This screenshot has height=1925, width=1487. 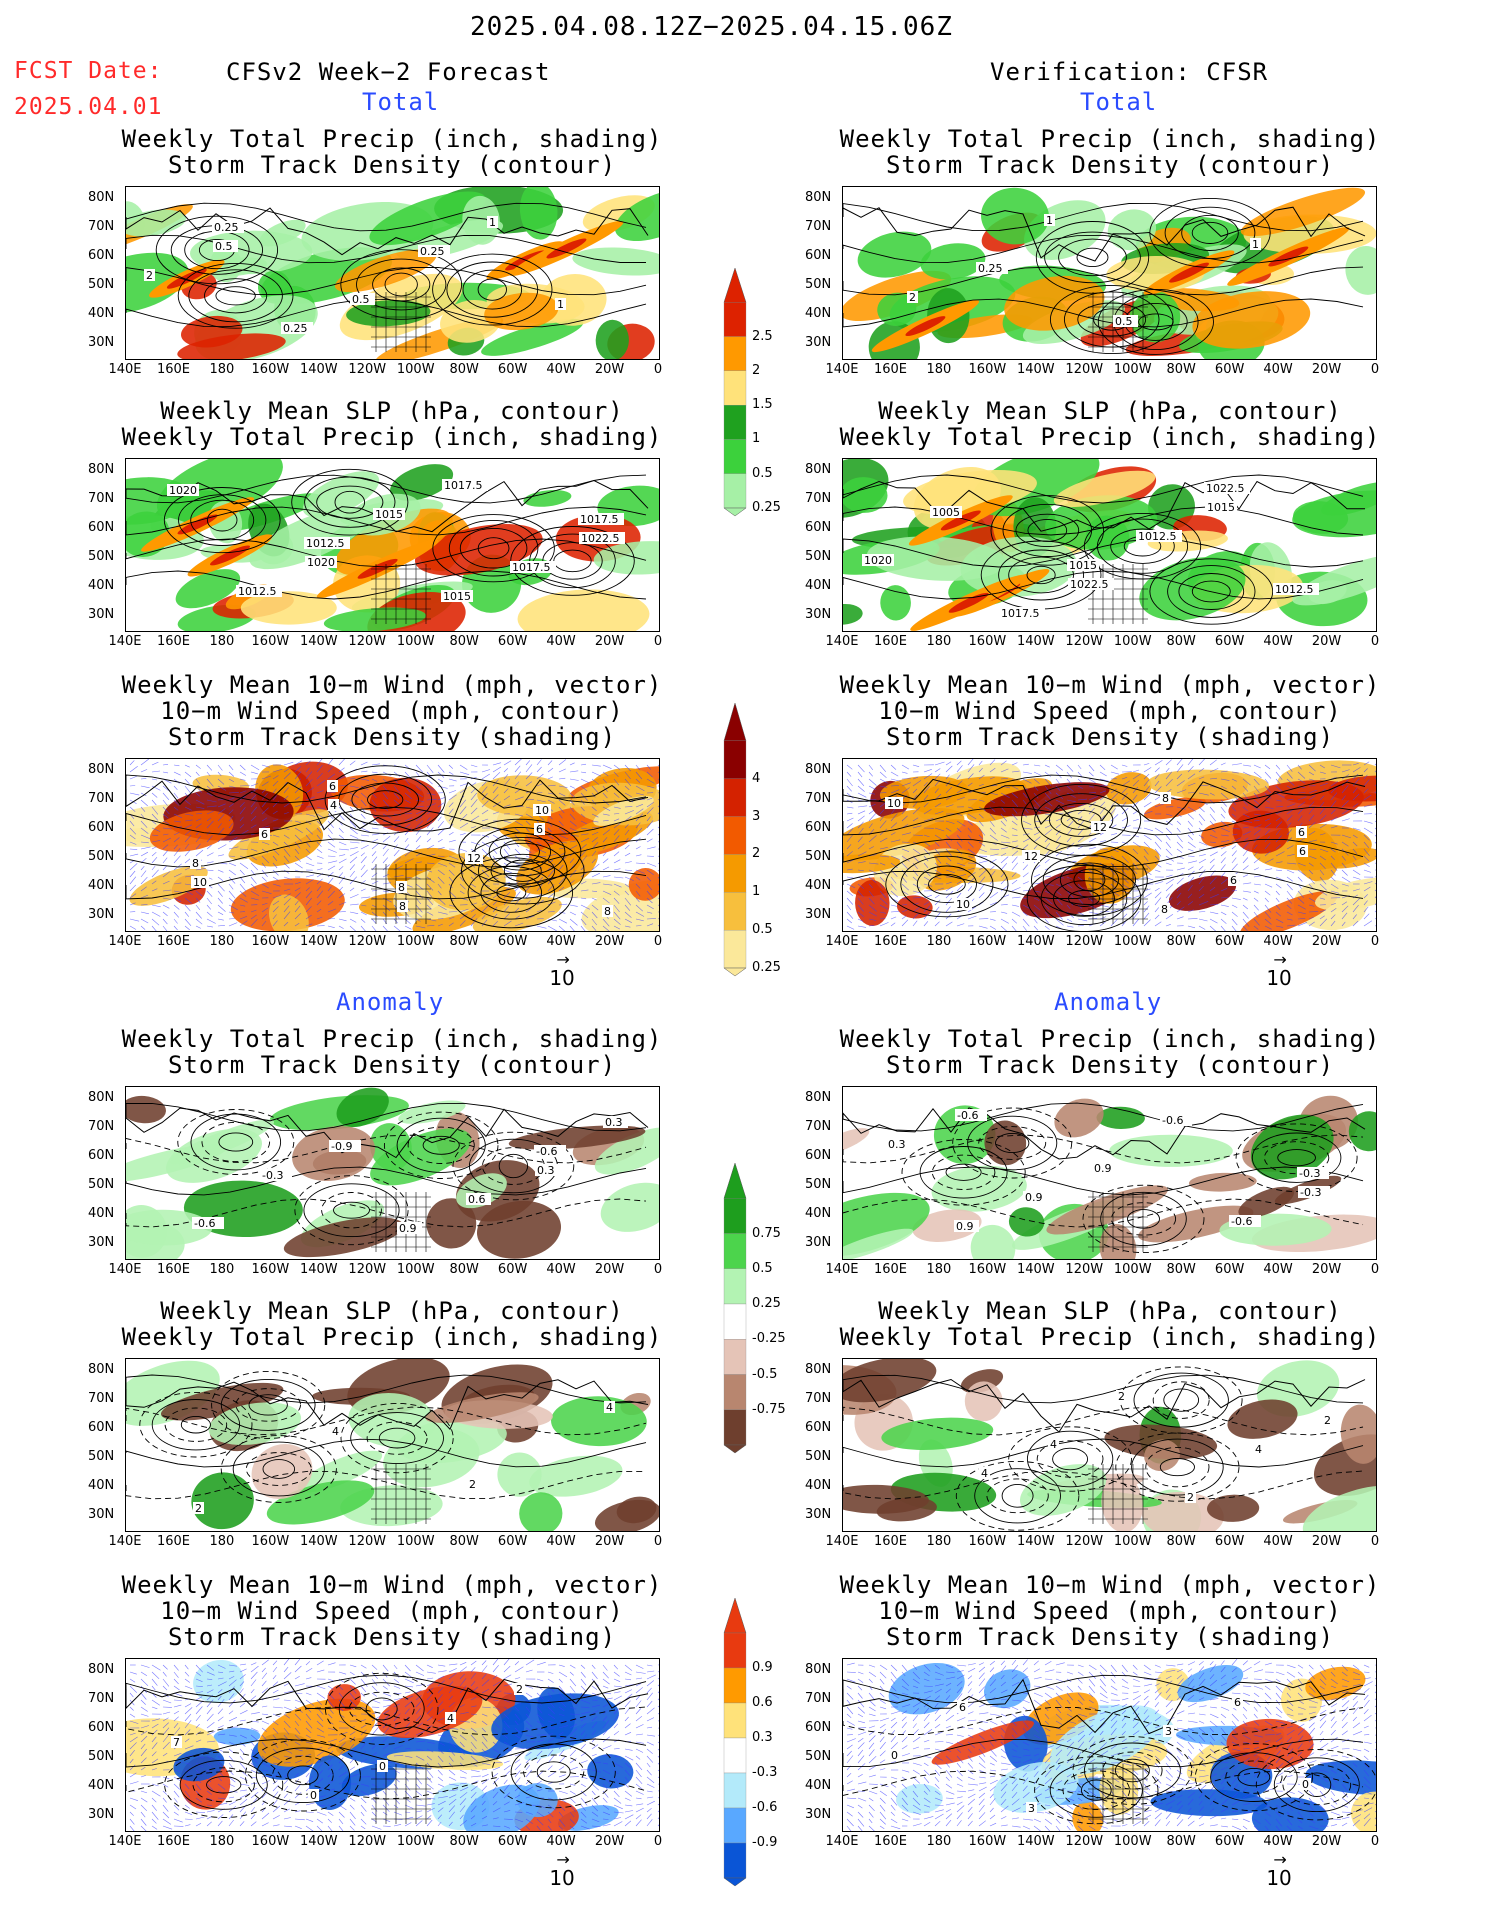 I want to click on contour-label: 1005, so click(x=946, y=512).